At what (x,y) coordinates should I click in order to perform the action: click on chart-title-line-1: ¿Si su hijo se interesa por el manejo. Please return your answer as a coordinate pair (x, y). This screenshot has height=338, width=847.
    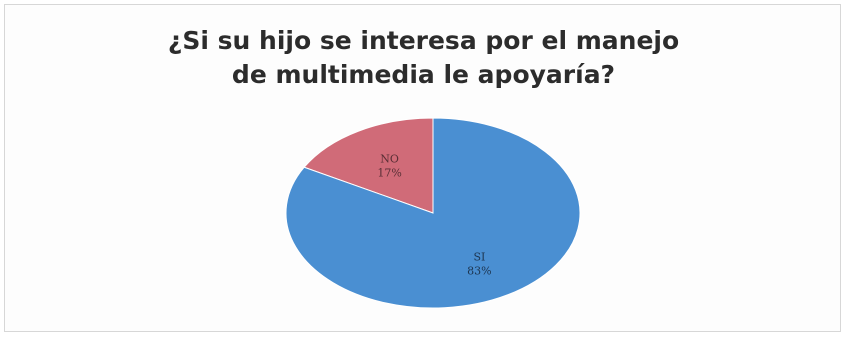
    Looking at the image, I should click on (423, 40).